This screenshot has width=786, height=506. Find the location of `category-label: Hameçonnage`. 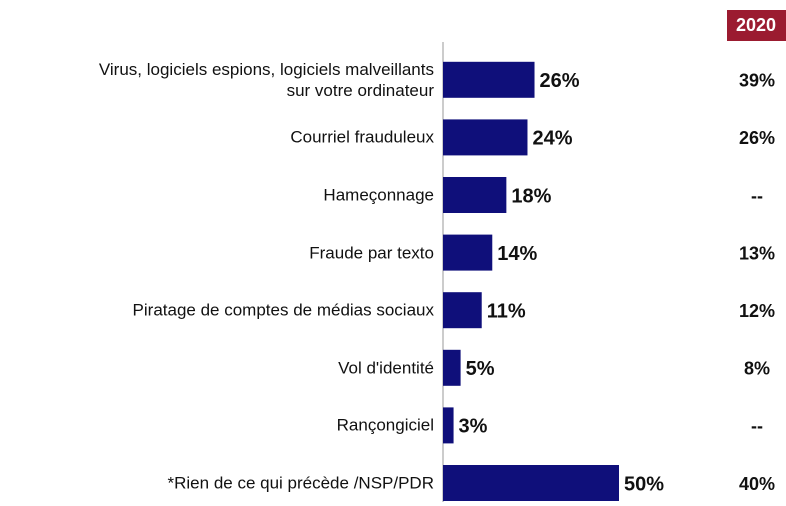

category-label: Hameçonnage is located at coordinates (378, 195).